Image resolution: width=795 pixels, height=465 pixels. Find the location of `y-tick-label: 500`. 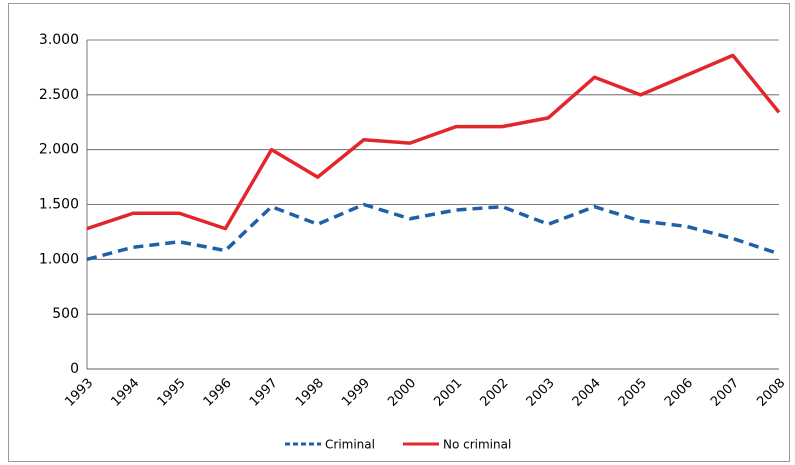

y-tick-label: 500 is located at coordinates (65, 314).